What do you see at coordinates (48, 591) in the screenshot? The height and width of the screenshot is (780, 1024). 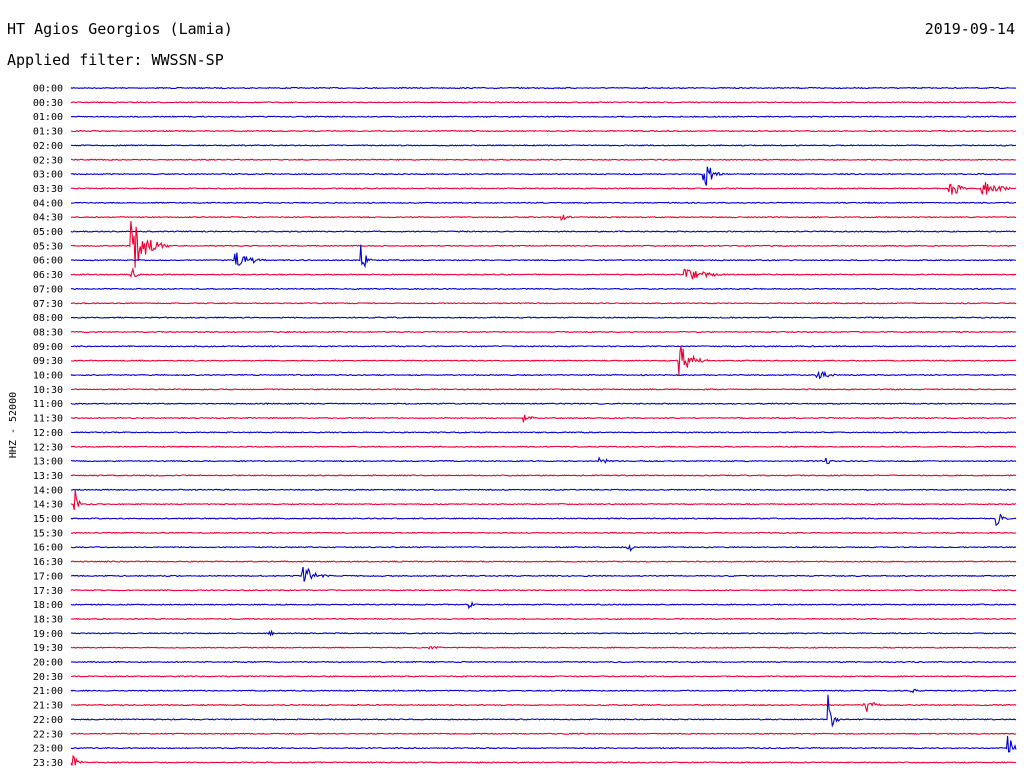 I see `tick-label: 17:30` at bounding box center [48, 591].